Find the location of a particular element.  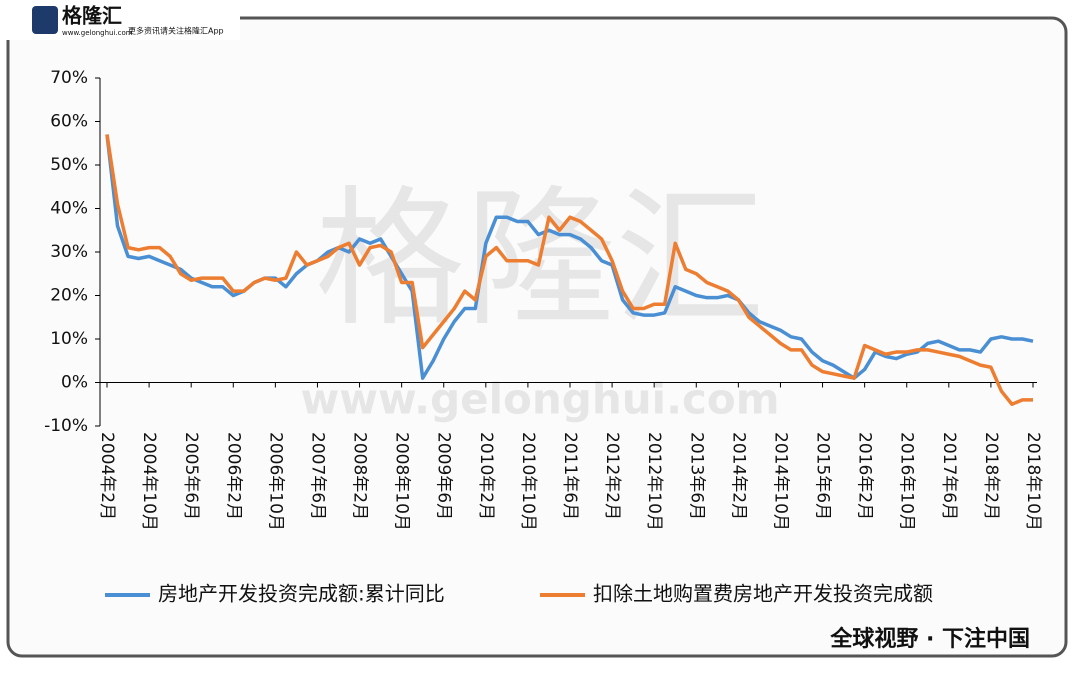

x-tick-label: 2014年10月 is located at coordinates (780, 481).